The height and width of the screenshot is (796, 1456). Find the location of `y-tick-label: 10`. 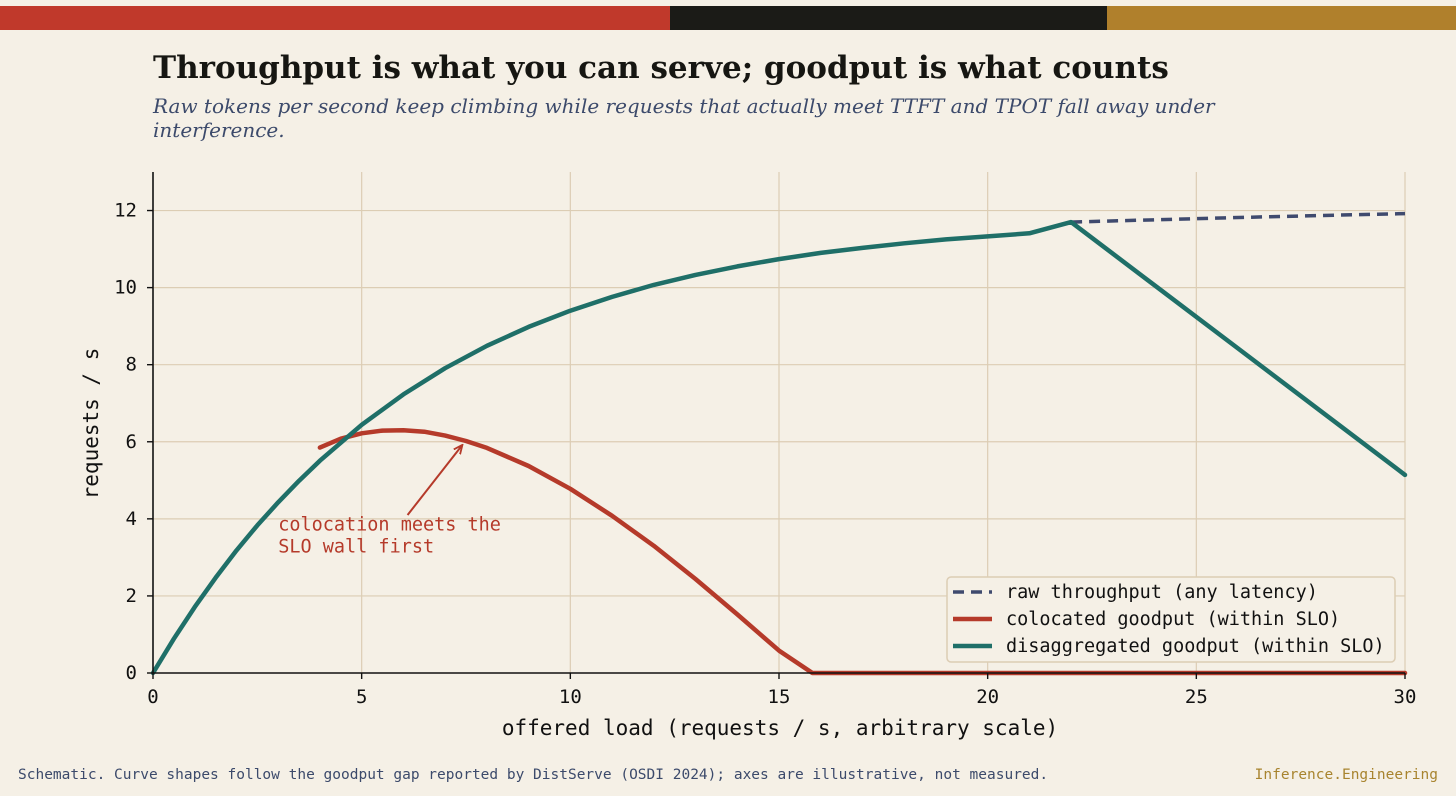

y-tick-label: 10 is located at coordinates (125, 288).